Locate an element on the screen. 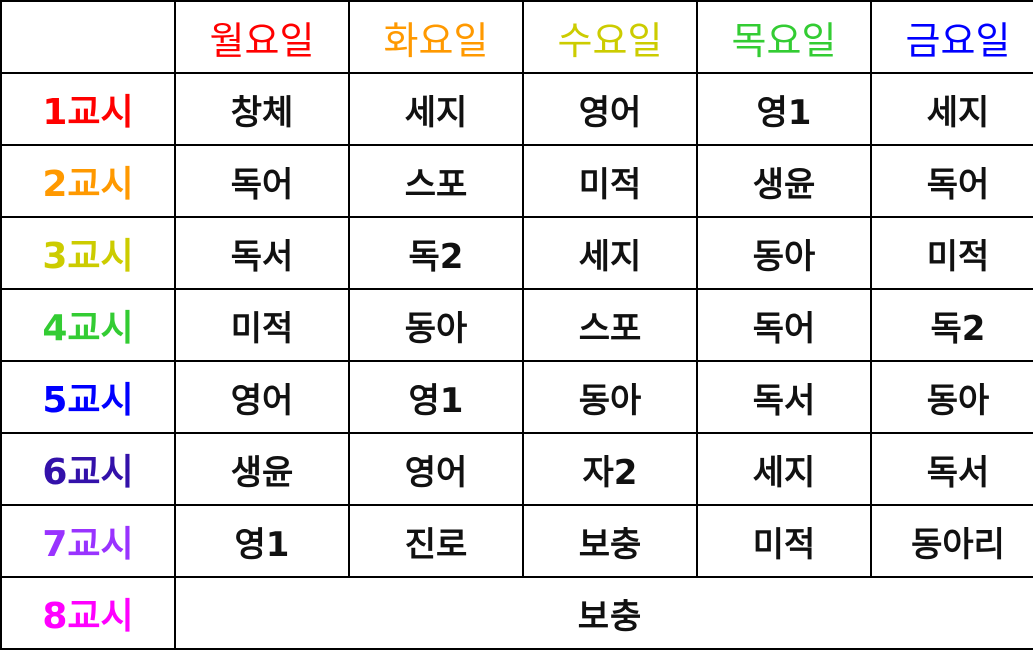  subject-cell: 진로 is located at coordinates (436, 541).